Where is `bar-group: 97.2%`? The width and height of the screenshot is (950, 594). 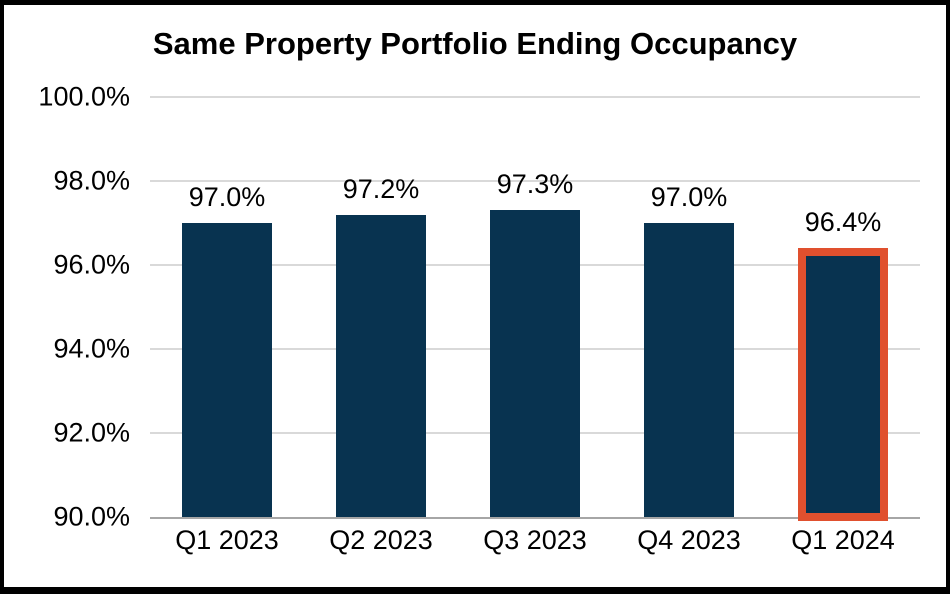
bar-group: 97.2% is located at coordinates (381, 307).